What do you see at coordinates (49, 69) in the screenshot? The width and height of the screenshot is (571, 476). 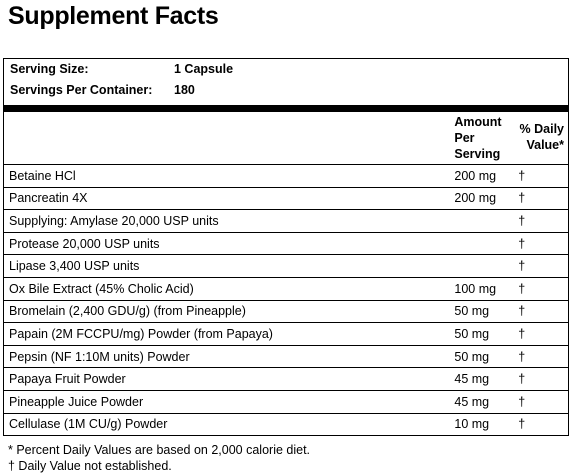 I see `label: Serving Size:` at bounding box center [49, 69].